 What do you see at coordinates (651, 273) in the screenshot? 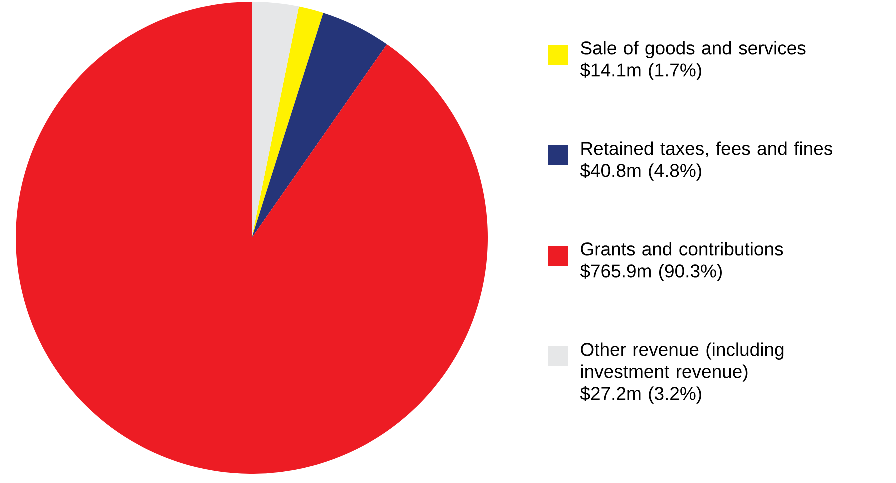
I see `data-label: $765.9m (90.3%)` at bounding box center [651, 273].